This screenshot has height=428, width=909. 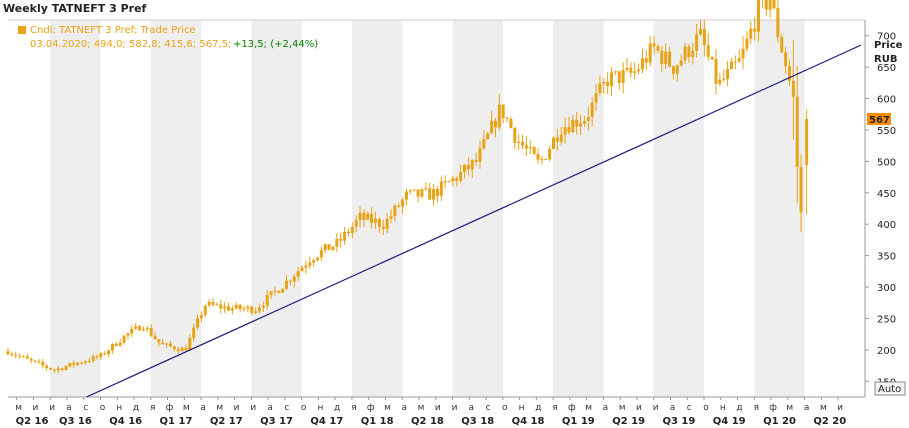 What do you see at coordinates (22, 30) in the screenshot?
I see `legend-swatch` at bounding box center [22, 30].